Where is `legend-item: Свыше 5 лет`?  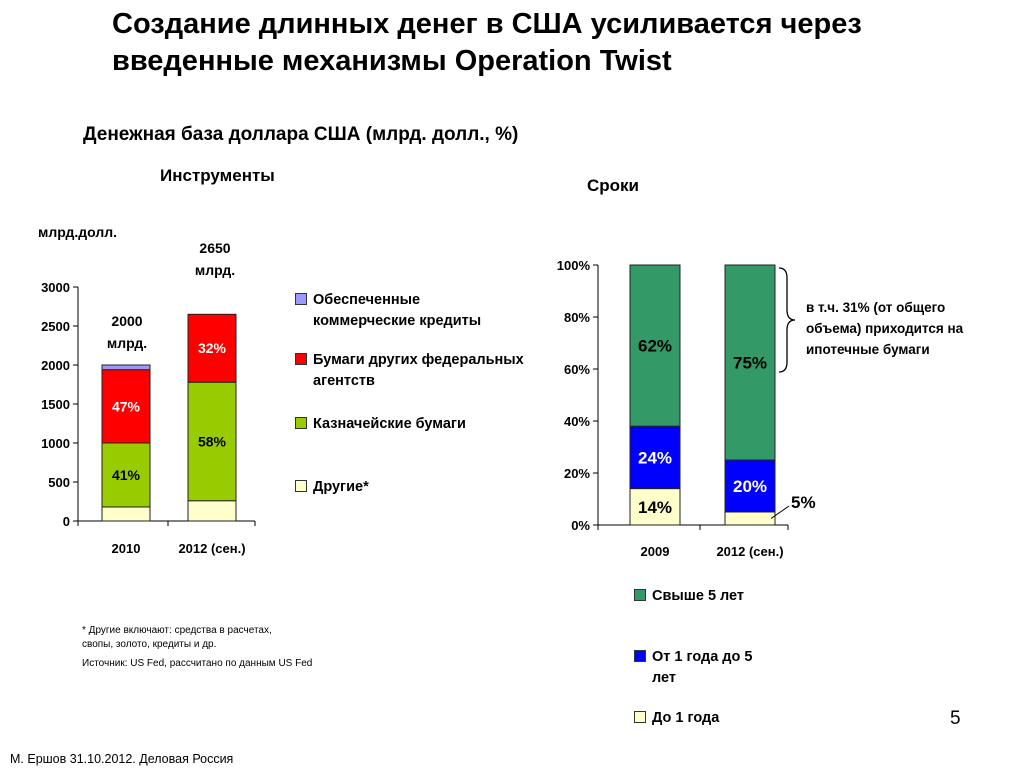
legend-item: Свыше 5 лет is located at coordinates (689, 596).